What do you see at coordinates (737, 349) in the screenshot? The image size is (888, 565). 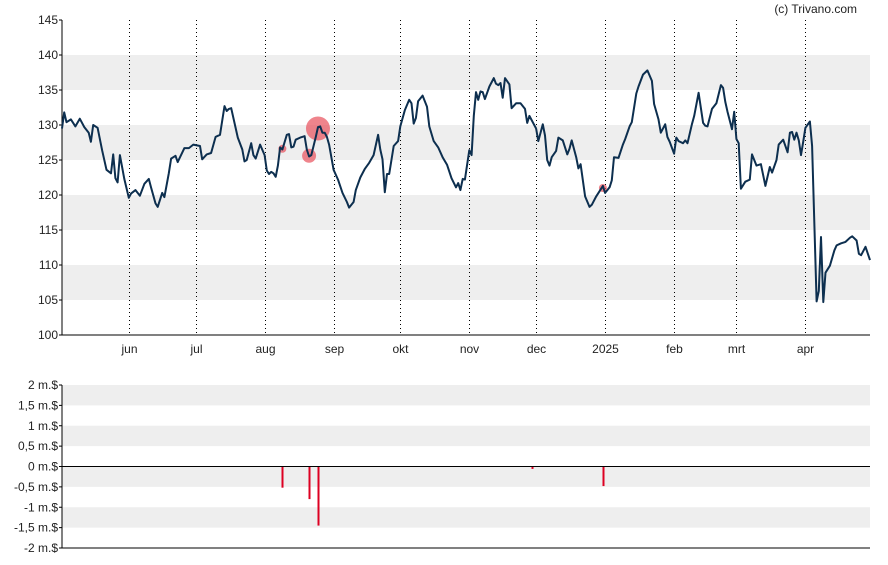 I see `x-tick-label: mrt` at bounding box center [737, 349].